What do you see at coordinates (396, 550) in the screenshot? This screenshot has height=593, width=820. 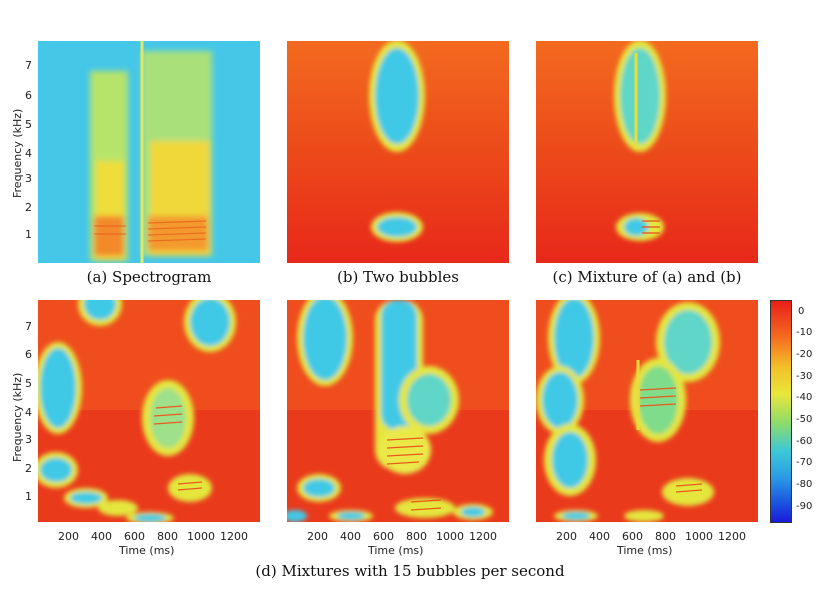 I see `x-axis-label-d2: Time (ms)` at bounding box center [396, 550].